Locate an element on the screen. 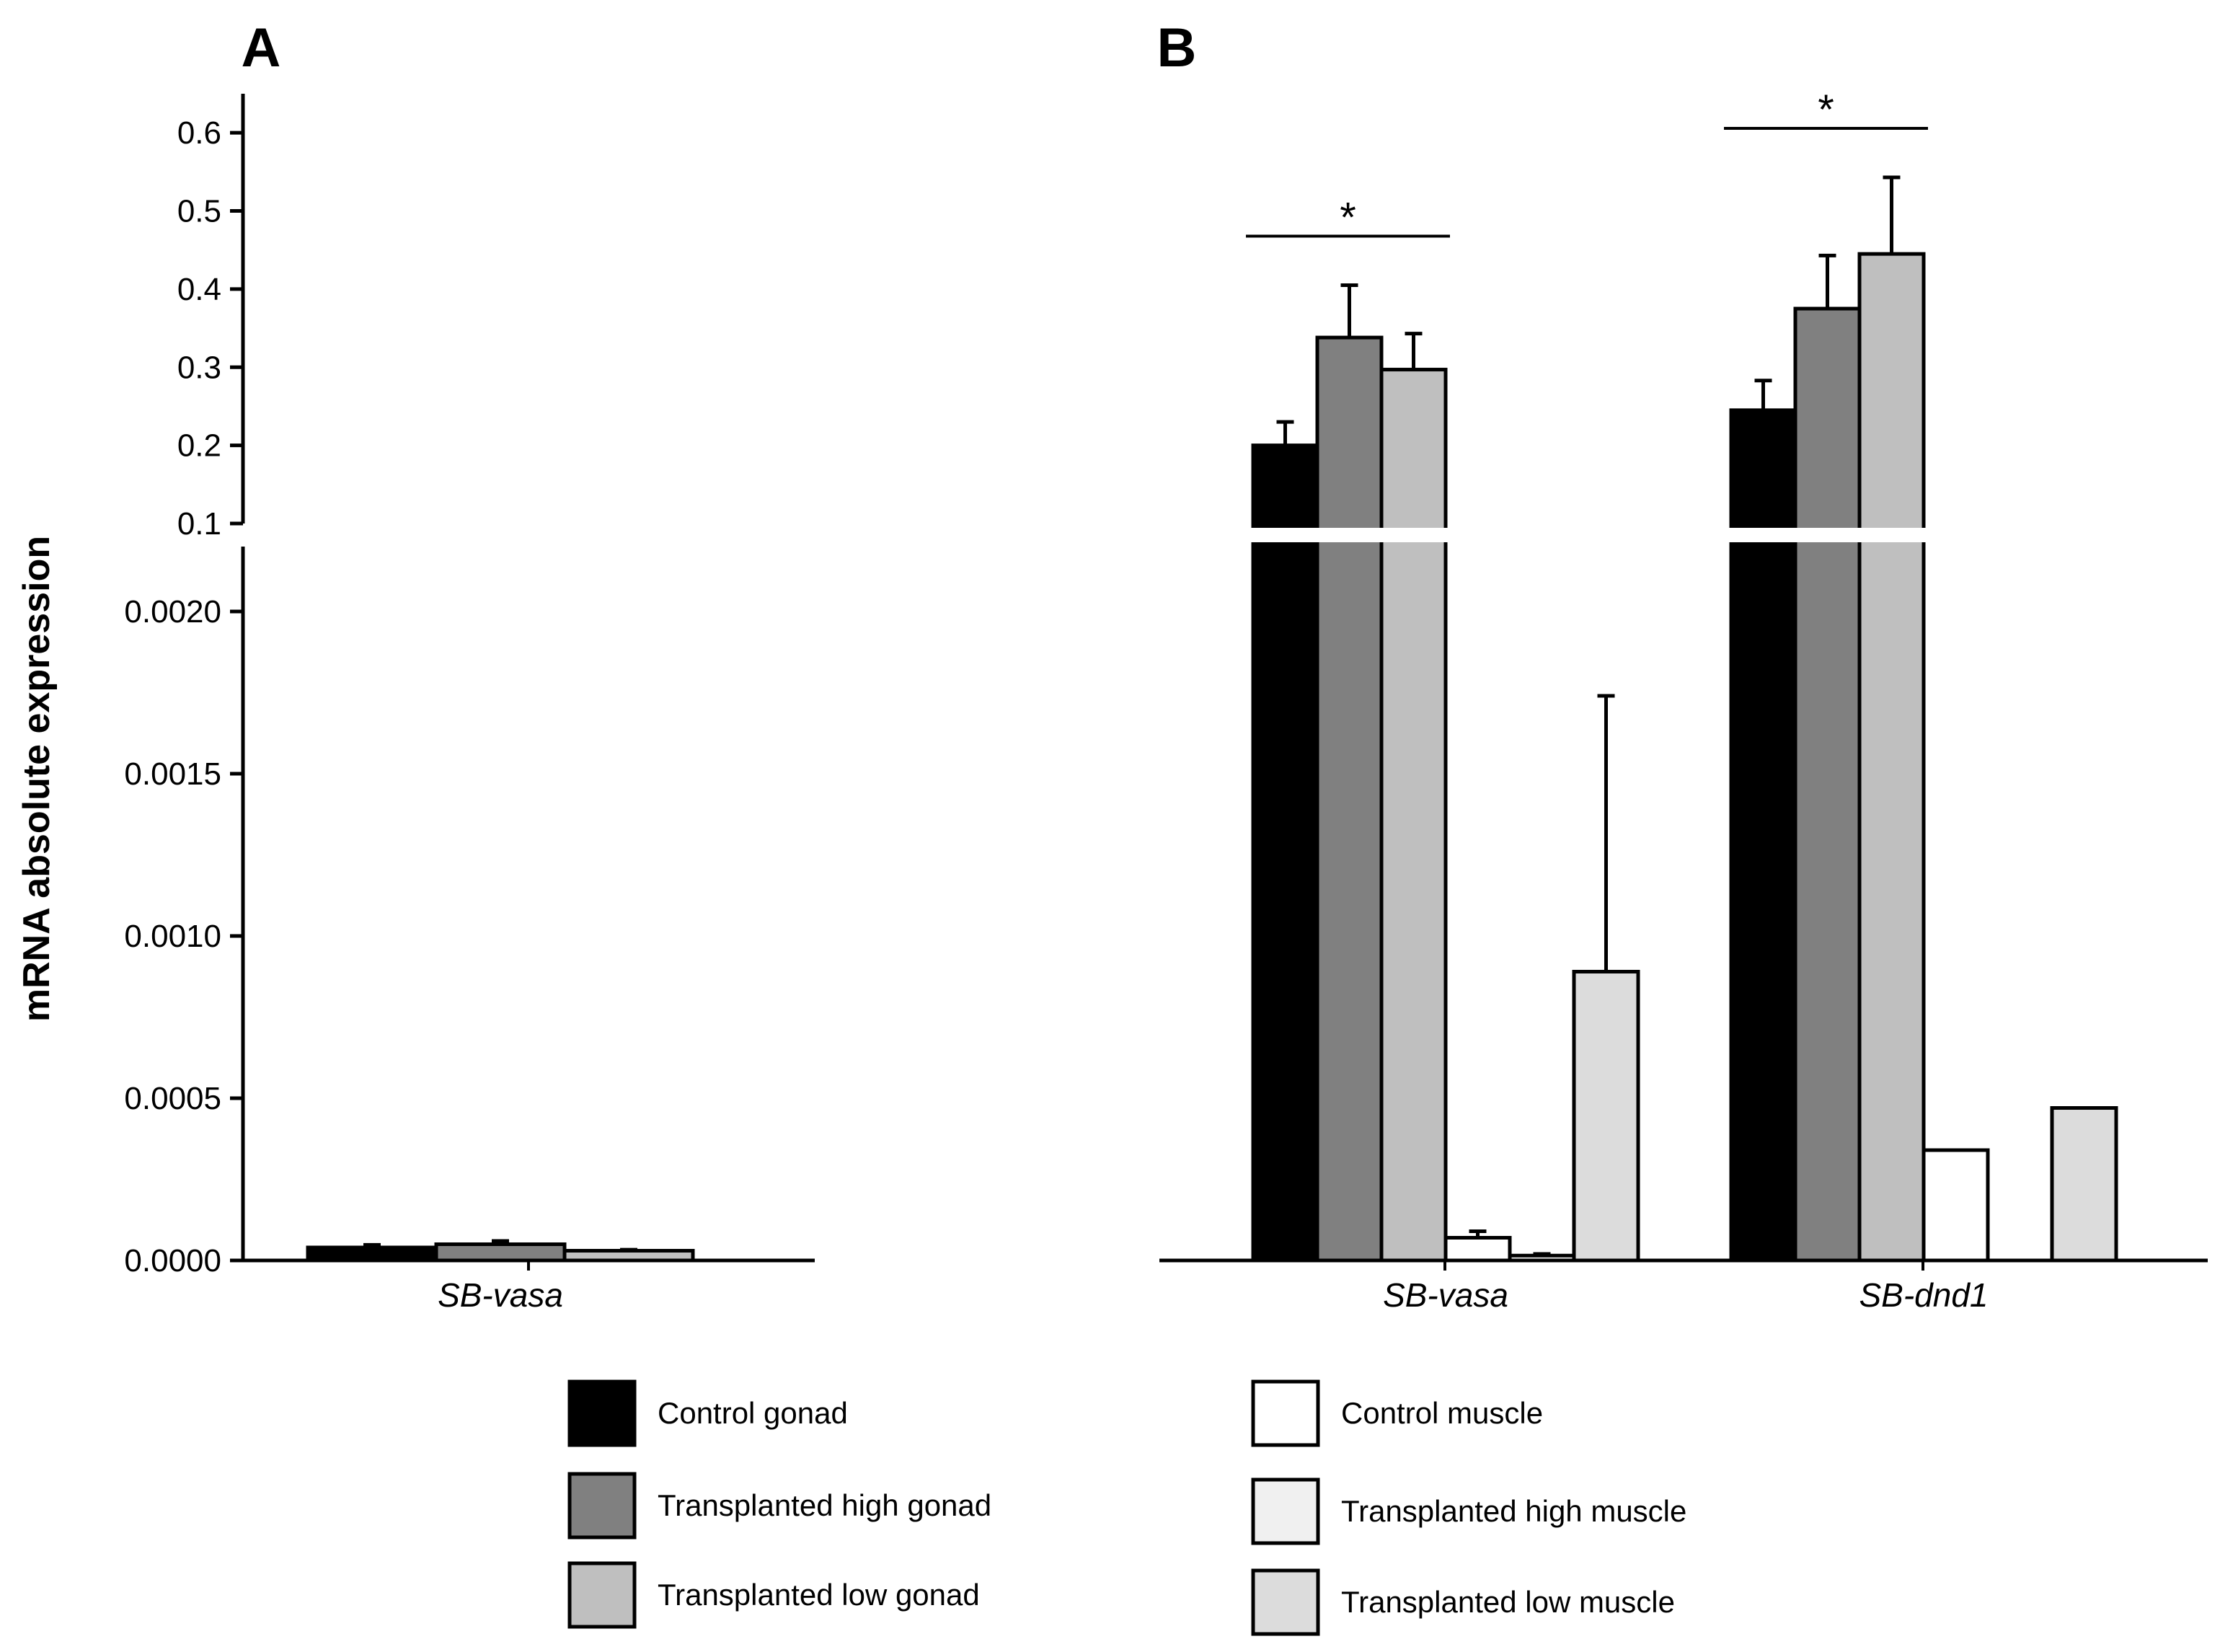  y-tick-label-upper-1: 0.2 is located at coordinates (199, 446).